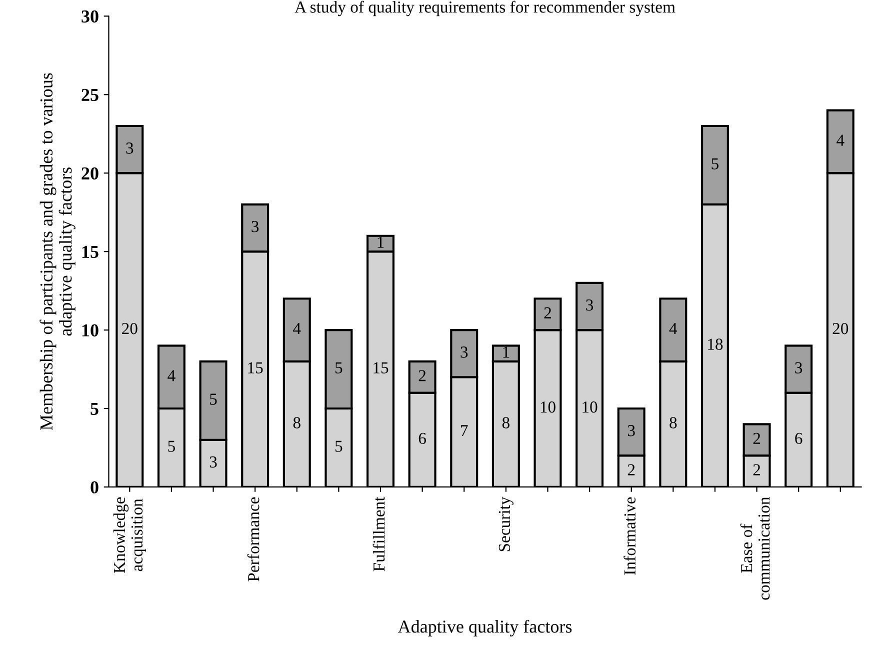 Image resolution: width=870 pixels, height=645 pixels. I want to click on x-tick-label: Performance, so click(253, 539).